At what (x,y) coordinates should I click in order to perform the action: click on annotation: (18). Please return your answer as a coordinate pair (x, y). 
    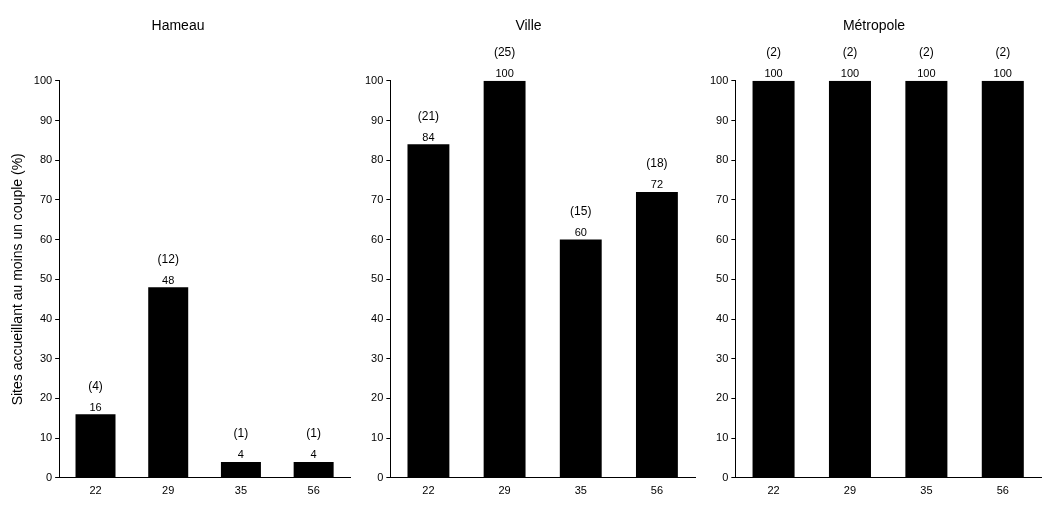
    Looking at the image, I should click on (657, 163).